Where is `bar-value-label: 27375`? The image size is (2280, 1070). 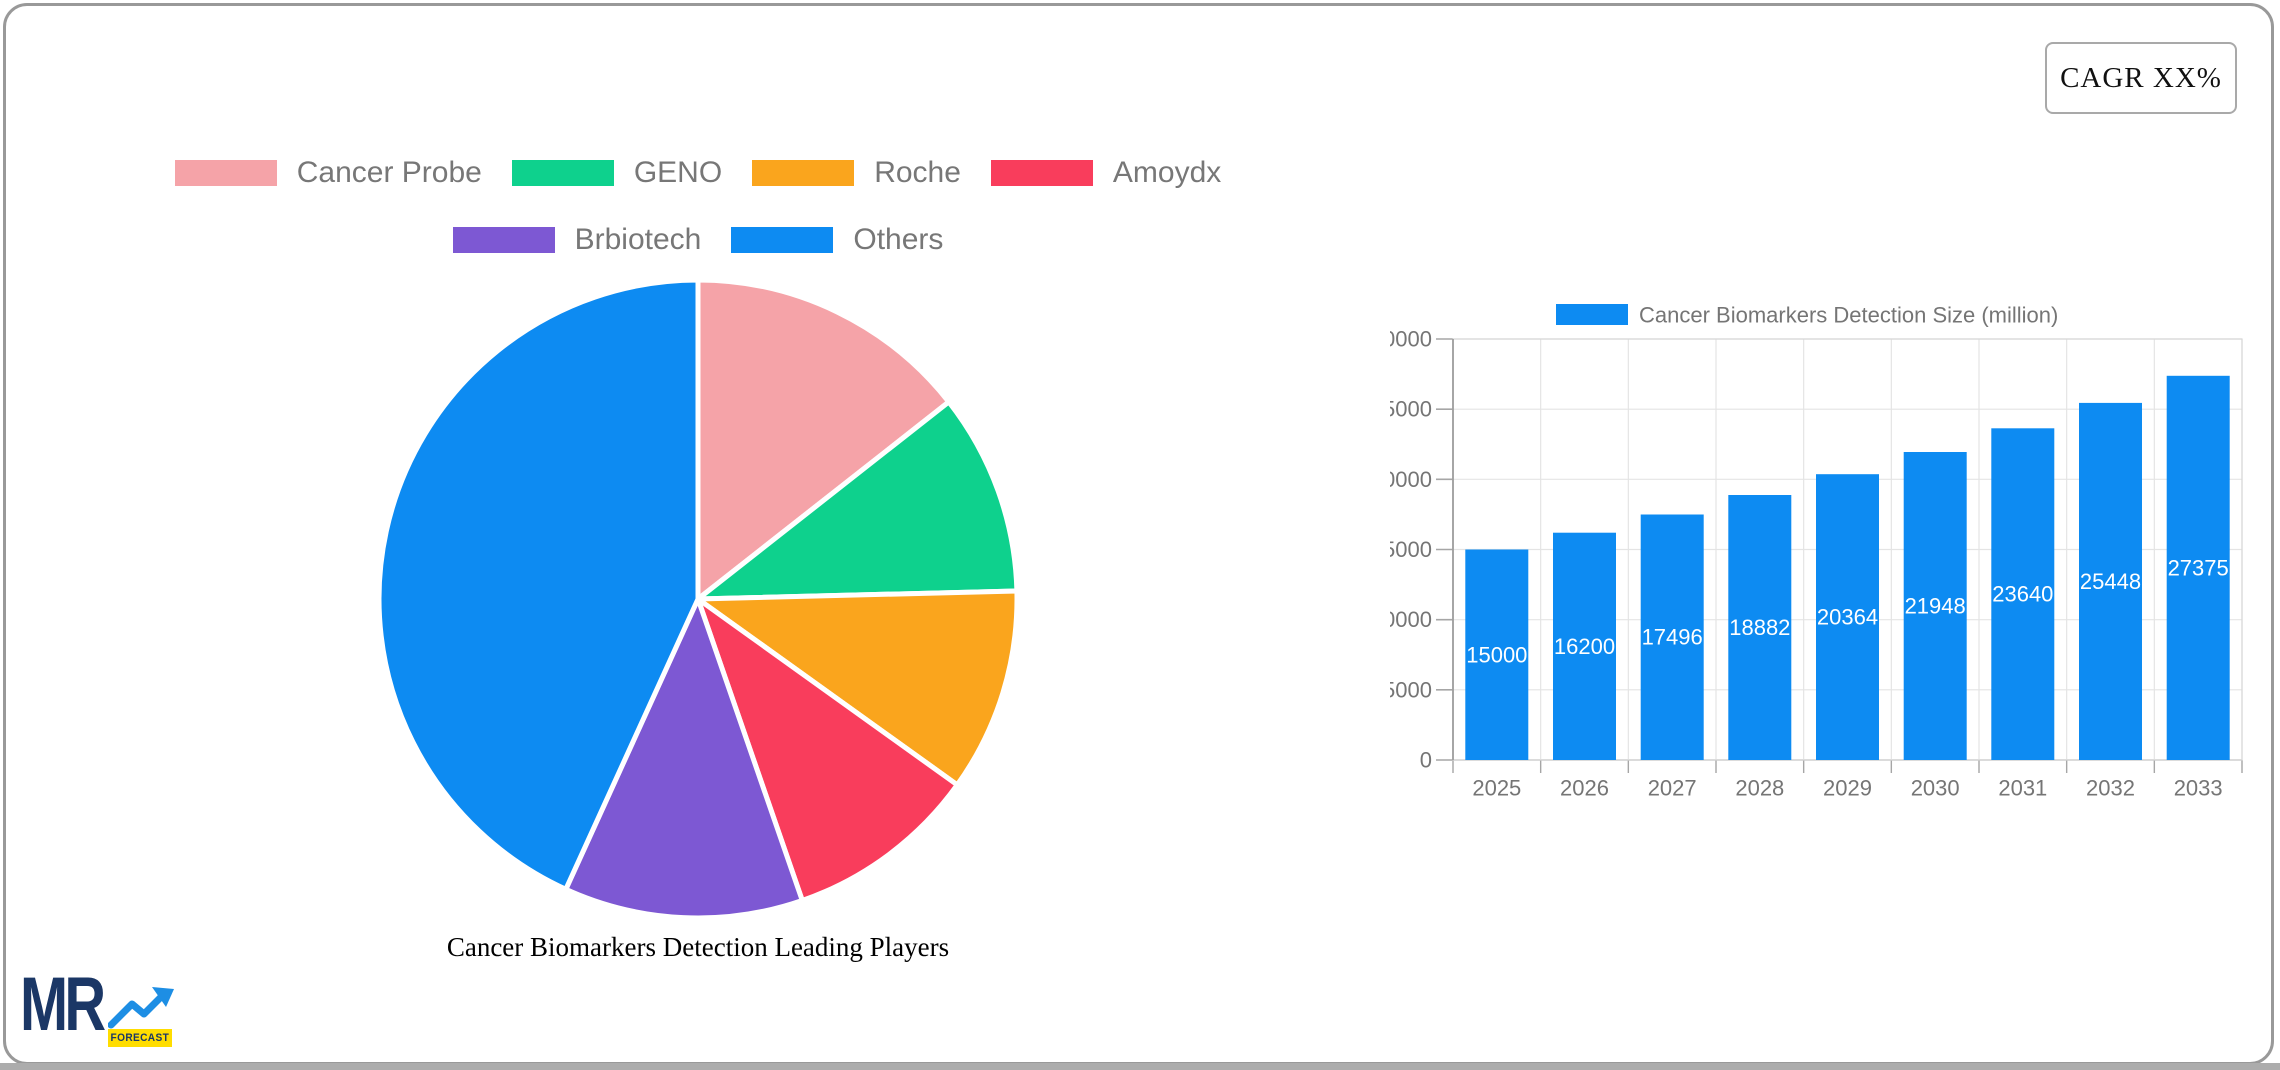 bar-value-label: 27375 is located at coordinates (2198, 567).